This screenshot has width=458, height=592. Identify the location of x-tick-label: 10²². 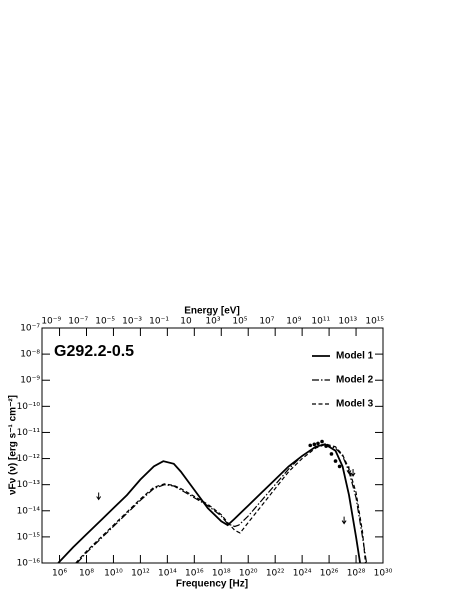
(275, 574).